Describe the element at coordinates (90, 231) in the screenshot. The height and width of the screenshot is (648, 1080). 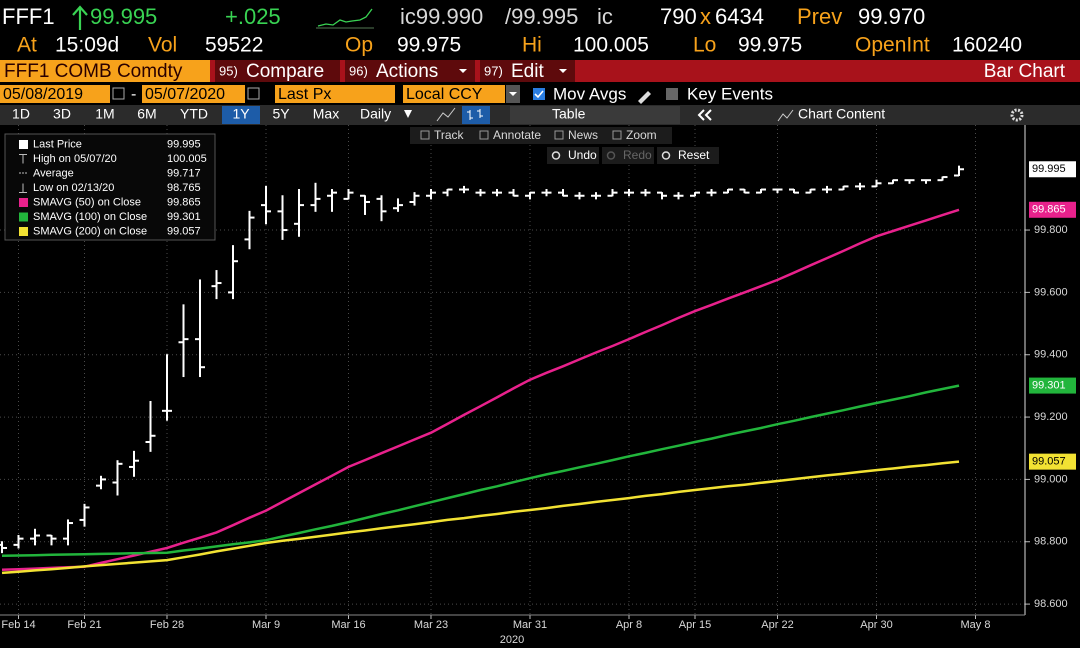
I see `legend-label: SMAVG (200) on Close` at that location.